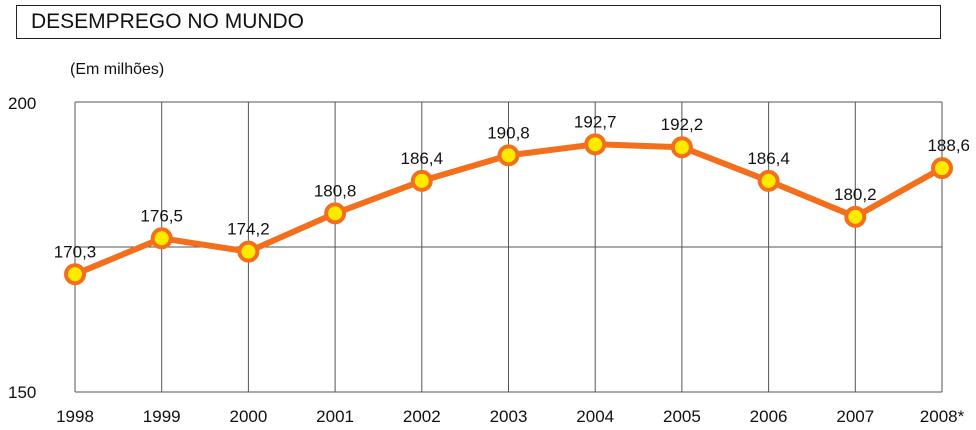 The height and width of the screenshot is (430, 976). Describe the element at coordinates (855, 194) in the screenshot. I see `data-label: 180,2` at that location.